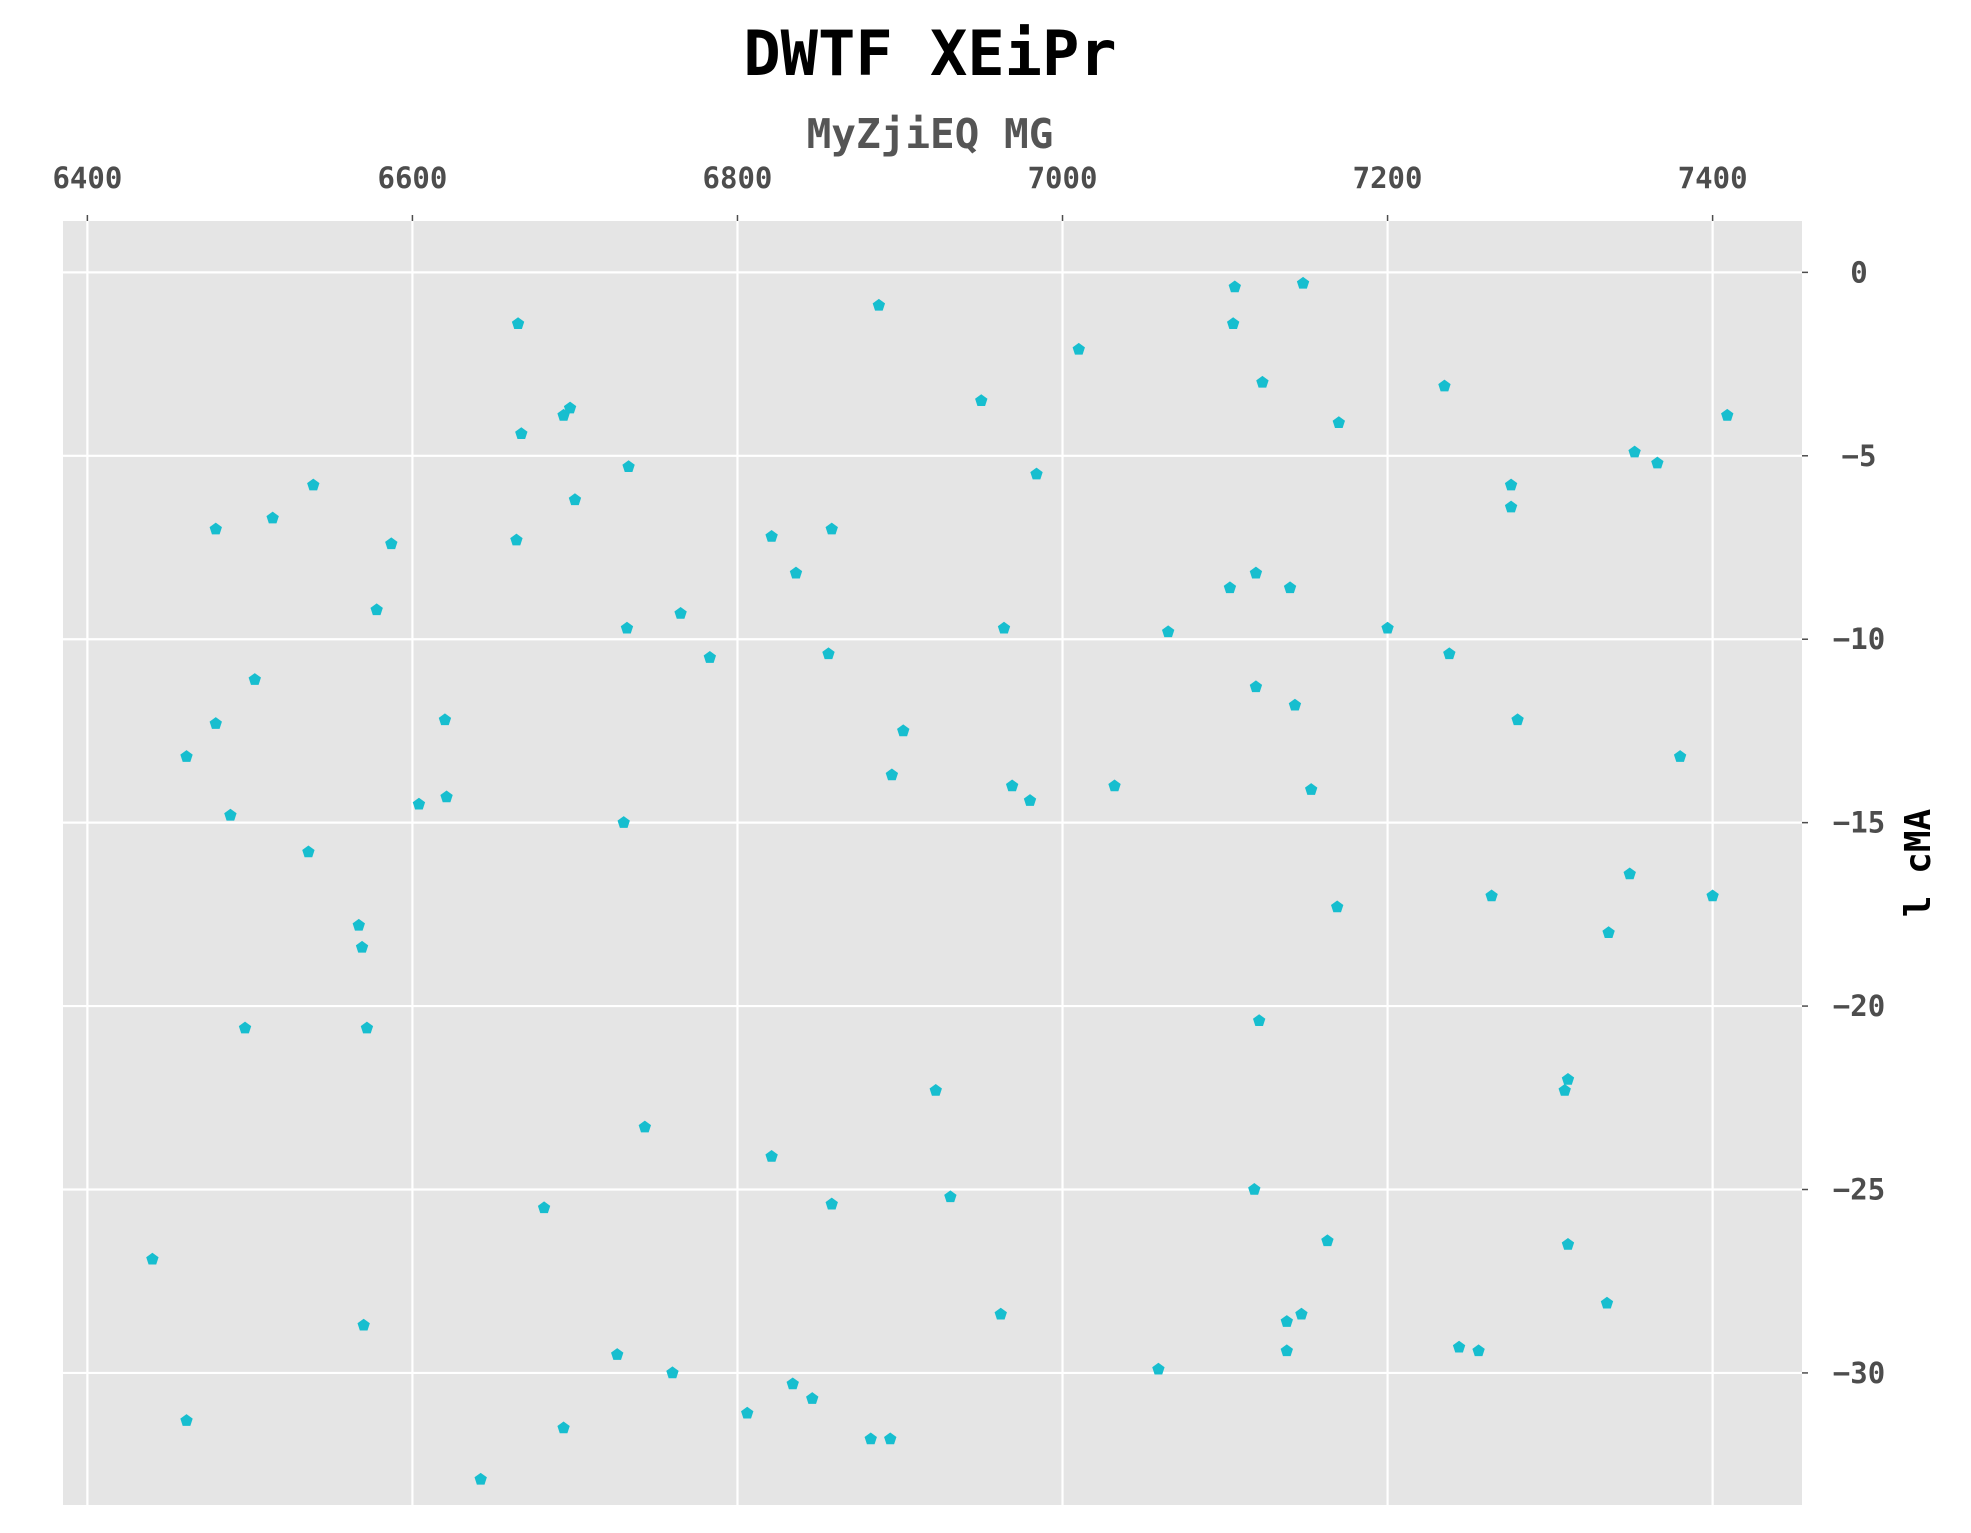 This screenshot has width=1971, height=1533. What do you see at coordinates (1859, 1006) in the screenshot?
I see `y-tick-label: −20` at bounding box center [1859, 1006].